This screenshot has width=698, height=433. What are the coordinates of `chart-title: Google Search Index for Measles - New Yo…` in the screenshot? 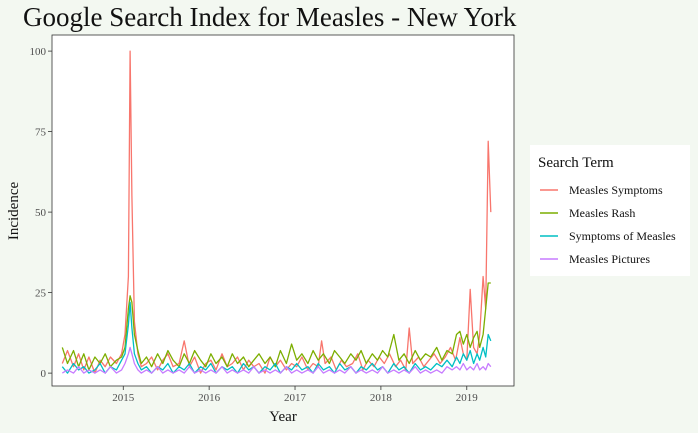 It's located at (270, 17).